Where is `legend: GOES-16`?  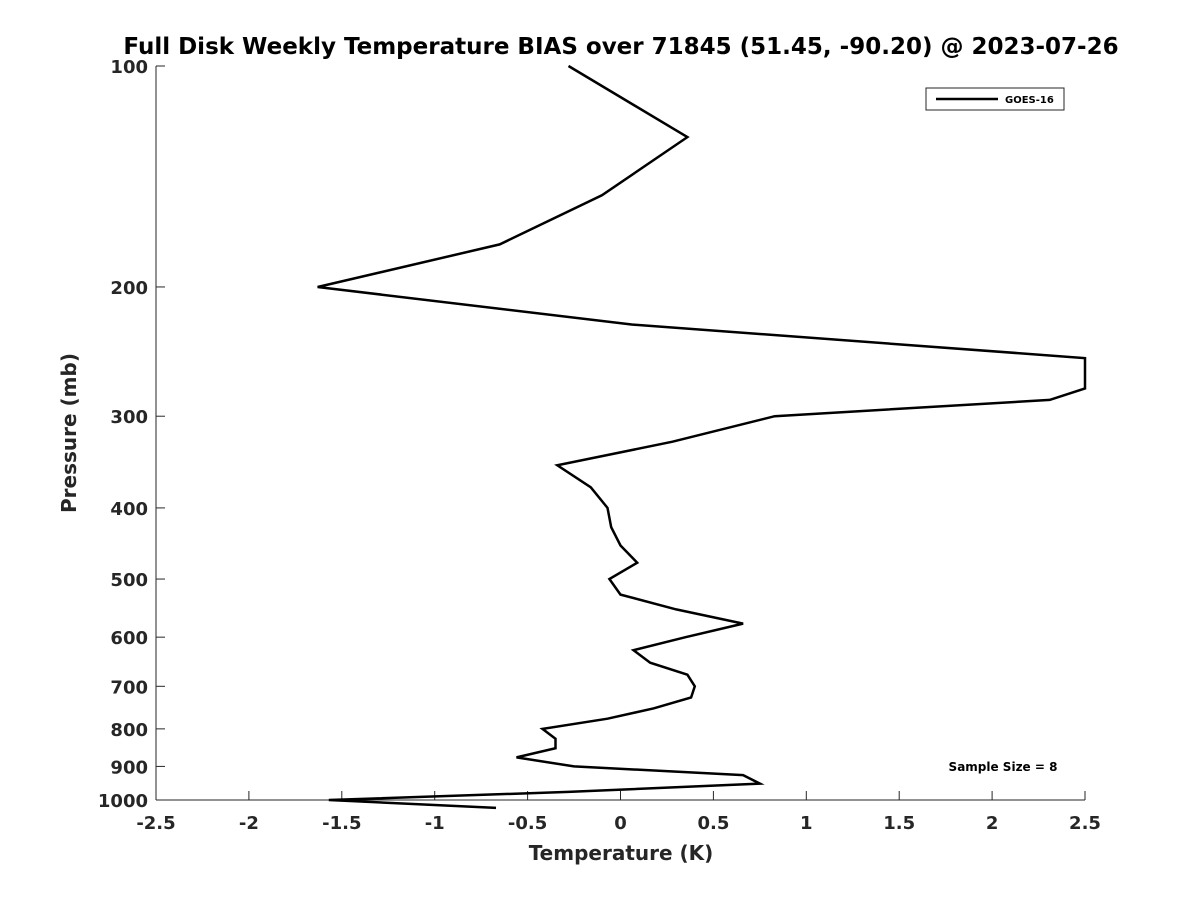 legend: GOES-16 is located at coordinates (995, 99).